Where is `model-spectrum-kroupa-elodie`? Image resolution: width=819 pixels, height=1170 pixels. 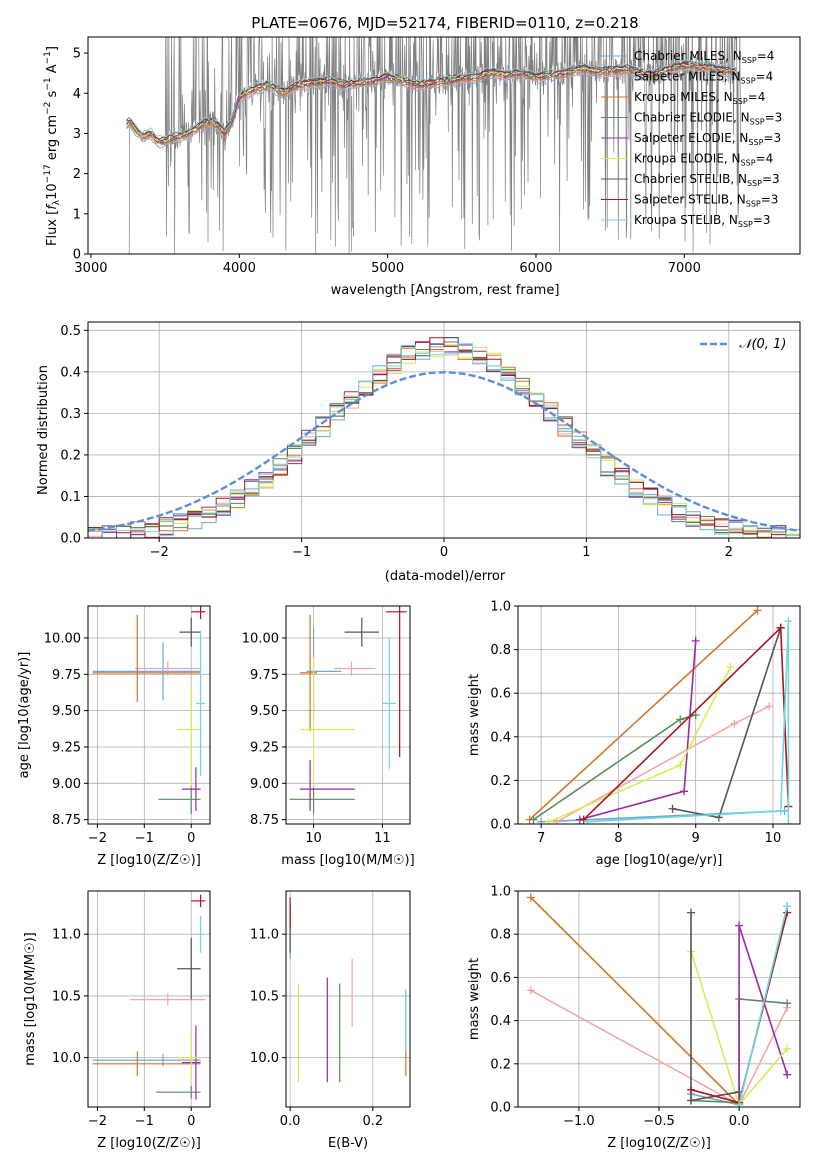
model-spectrum-kroupa-elodie is located at coordinates (431, 103).